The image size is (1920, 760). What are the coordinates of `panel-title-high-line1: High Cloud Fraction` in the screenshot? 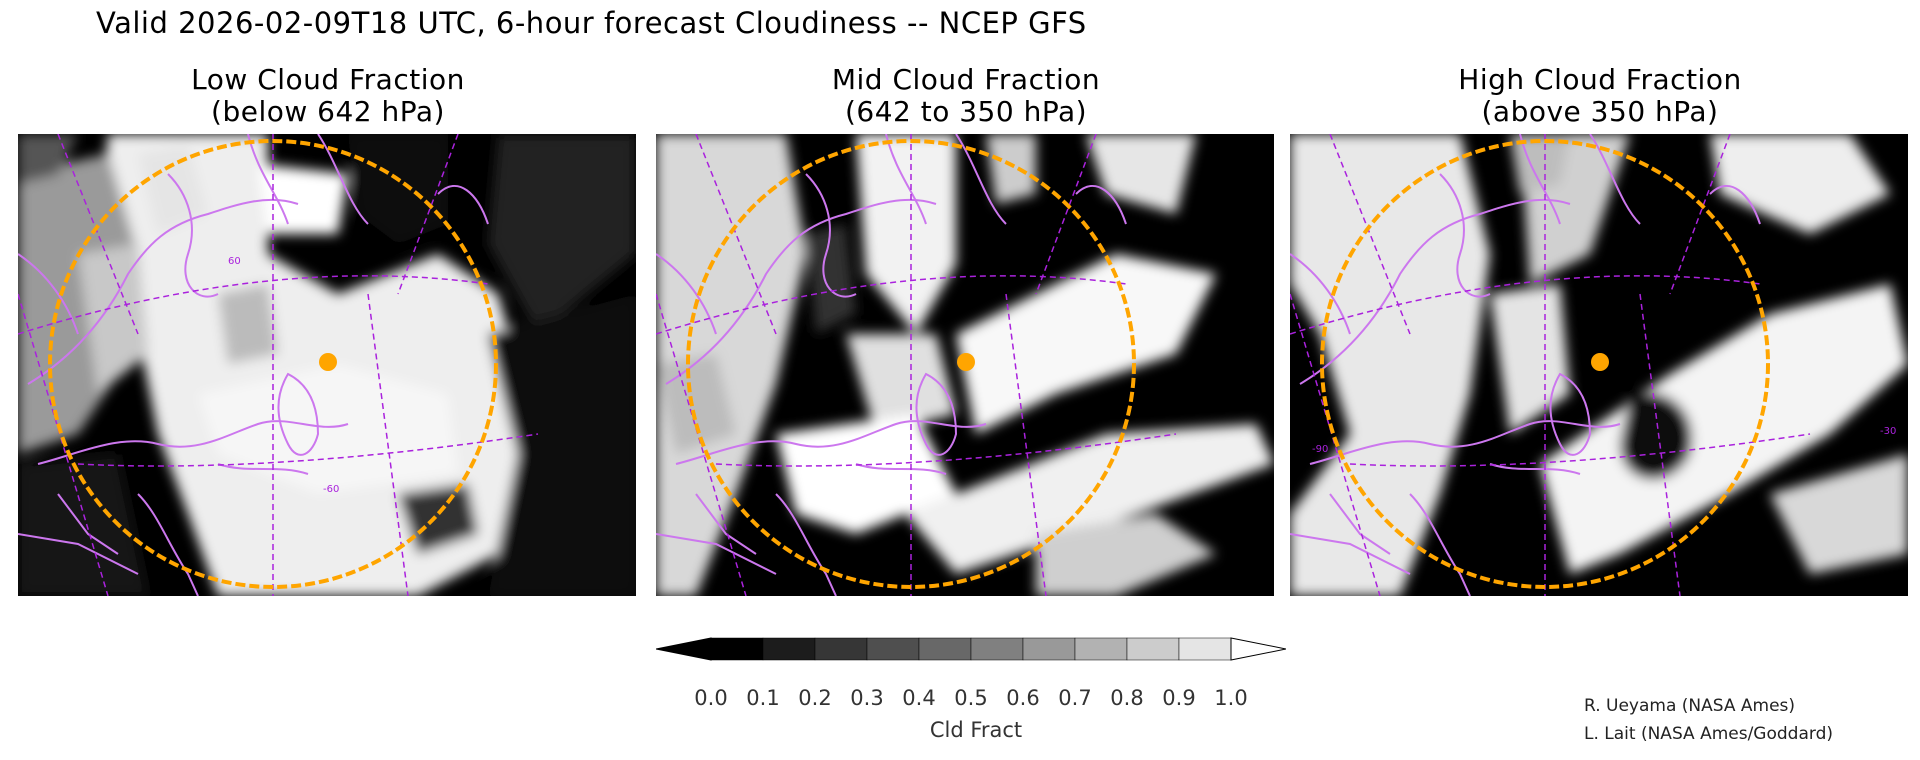 It's located at (1600, 79).